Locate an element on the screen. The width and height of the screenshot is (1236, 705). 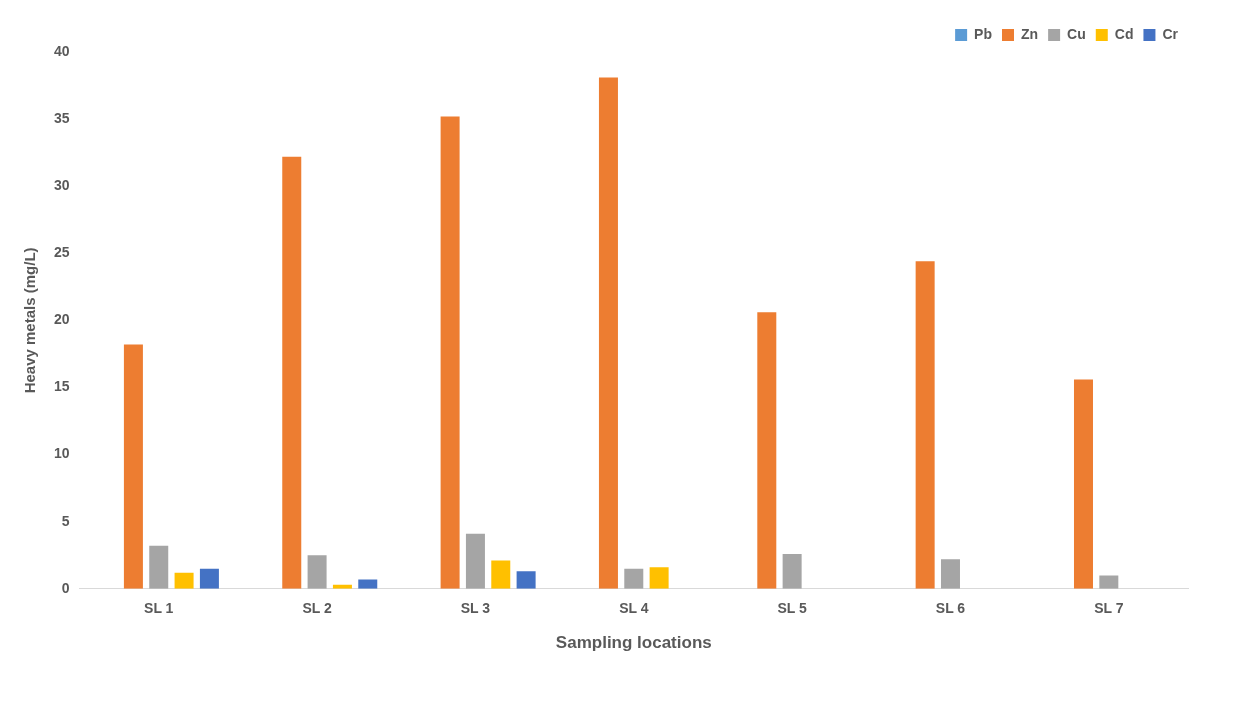
y-tick-label: 30 is located at coordinates (61, 185).